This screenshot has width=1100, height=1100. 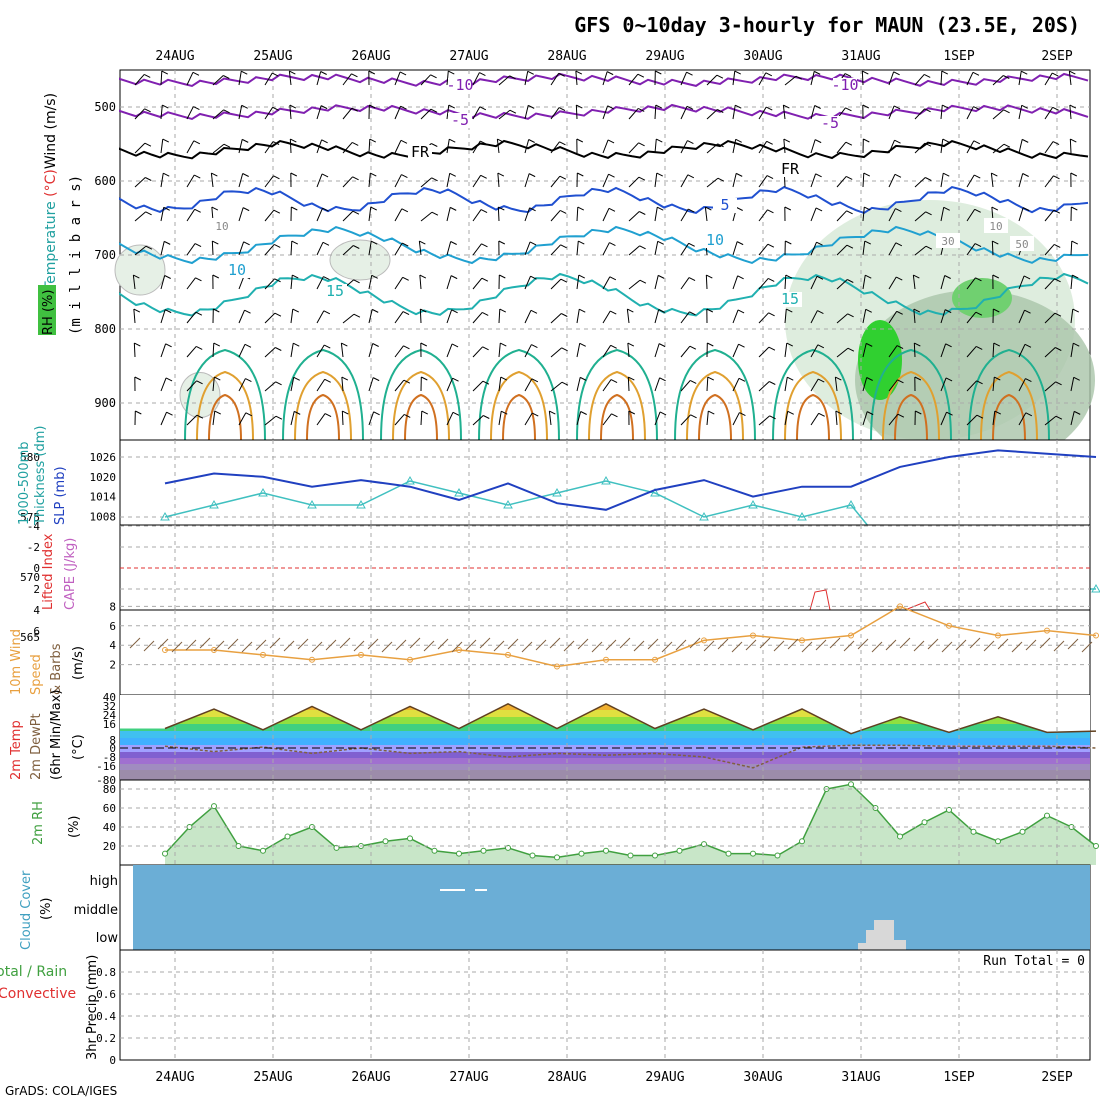 I want to click on thickness-tick: 565, so click(x=30, y=637).